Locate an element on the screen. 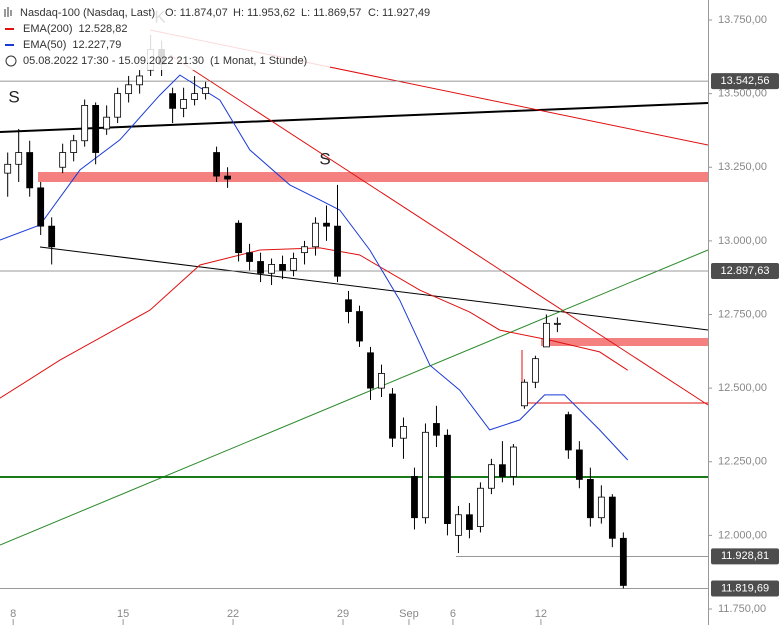  legend-label: EMA(50) is located at coordinates (44, 45).